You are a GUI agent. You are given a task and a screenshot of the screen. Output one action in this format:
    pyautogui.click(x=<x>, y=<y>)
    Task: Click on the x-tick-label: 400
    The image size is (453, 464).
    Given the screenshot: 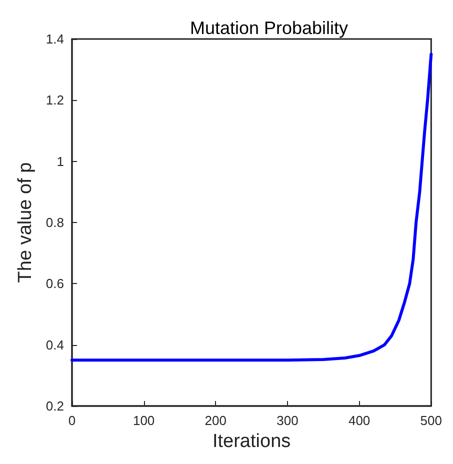 What is the action you would take?
    pyautogui.click(x=359, y=420)
    